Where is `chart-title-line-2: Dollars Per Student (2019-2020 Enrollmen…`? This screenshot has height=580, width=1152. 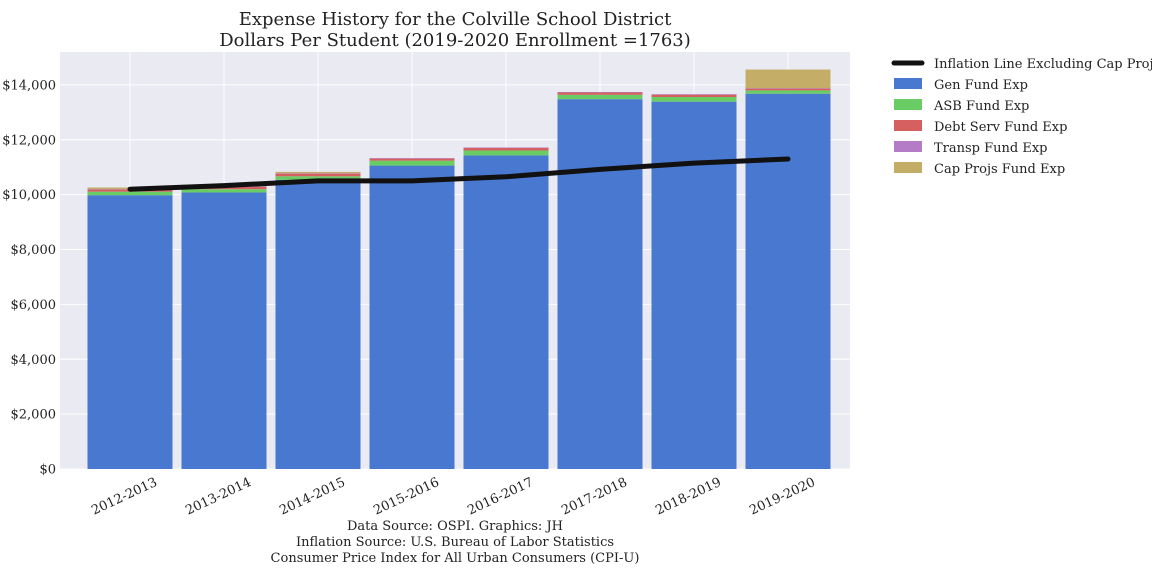 chart-title-line-2: Dollars Per Student (2019-2020 Enrollmen… is located at coordinates (455, 40).